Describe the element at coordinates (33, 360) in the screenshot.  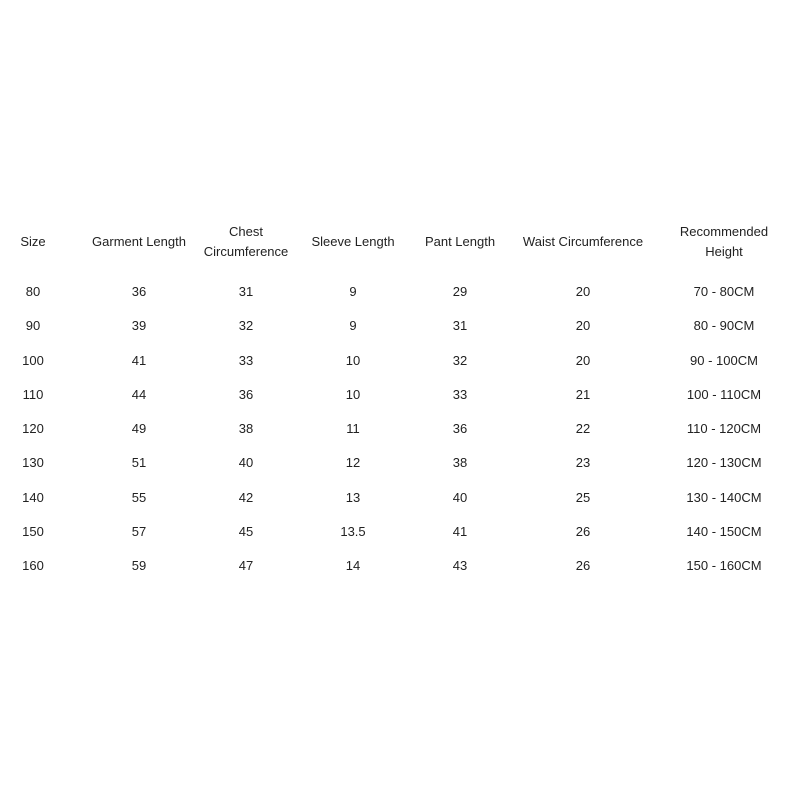
I see `table-cell: 100` at that location.